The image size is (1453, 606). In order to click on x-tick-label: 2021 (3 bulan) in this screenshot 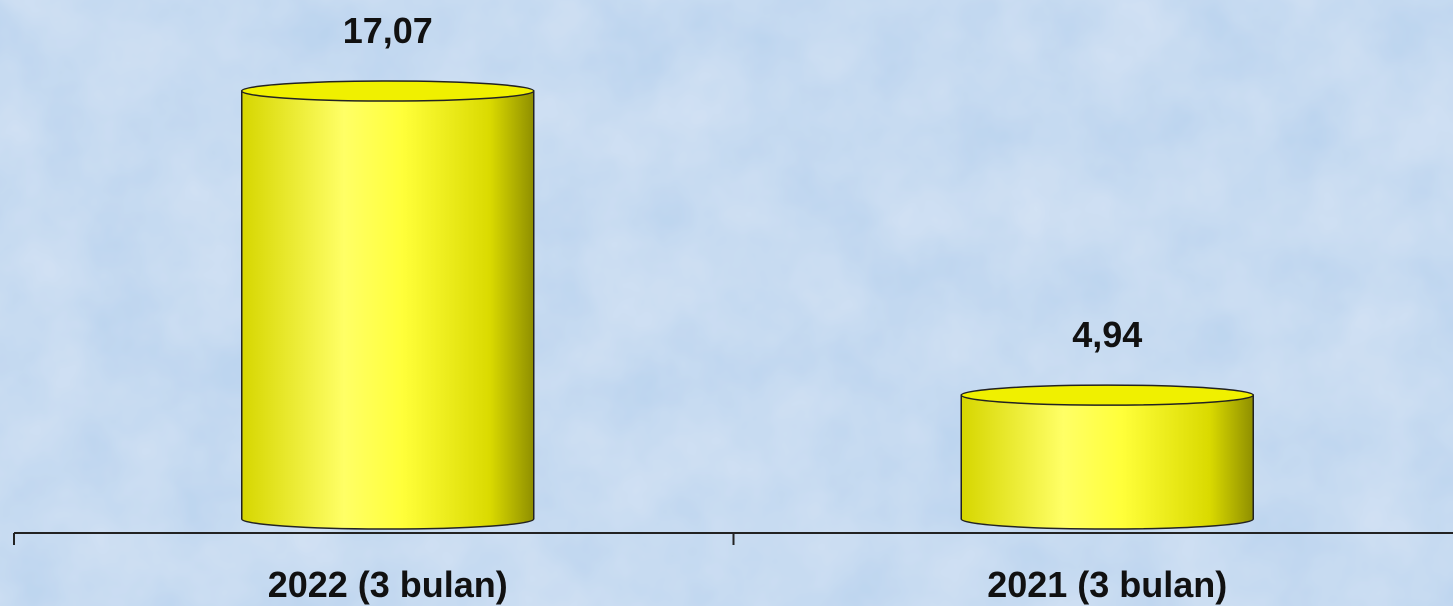, I will do `click(1107, 584)`.